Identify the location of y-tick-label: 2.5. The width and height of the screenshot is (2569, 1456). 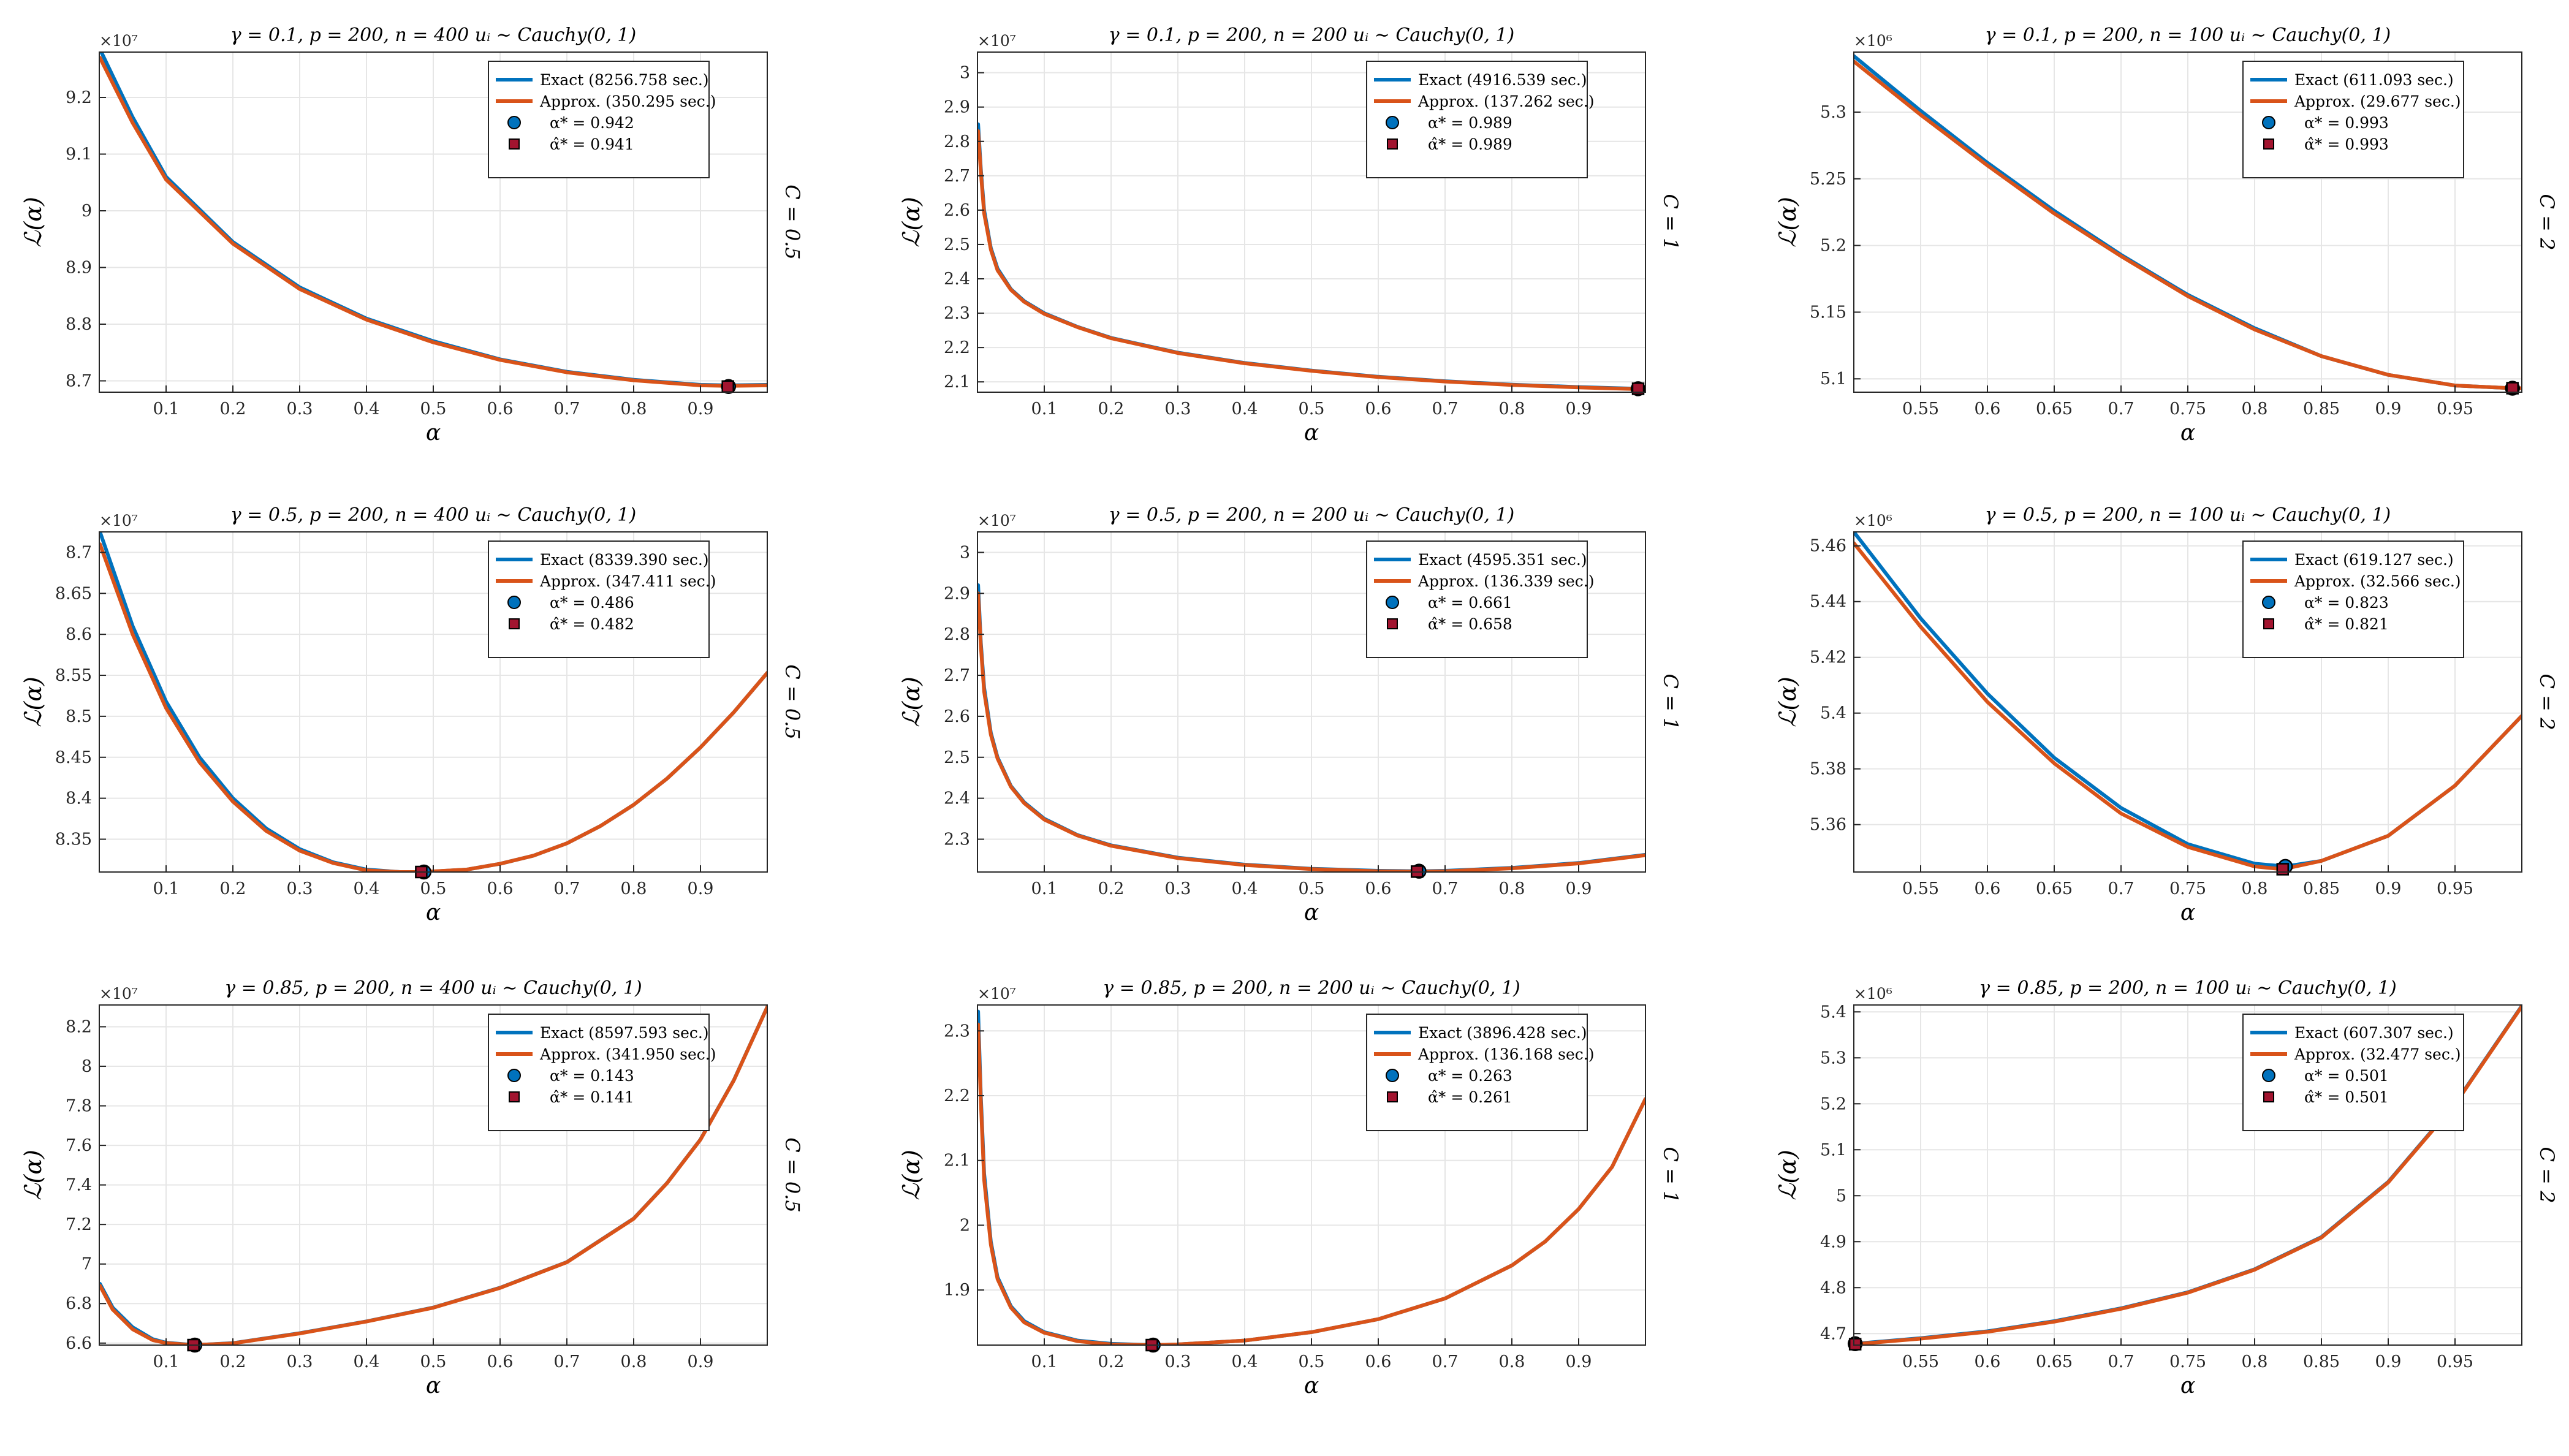
(957, 244).